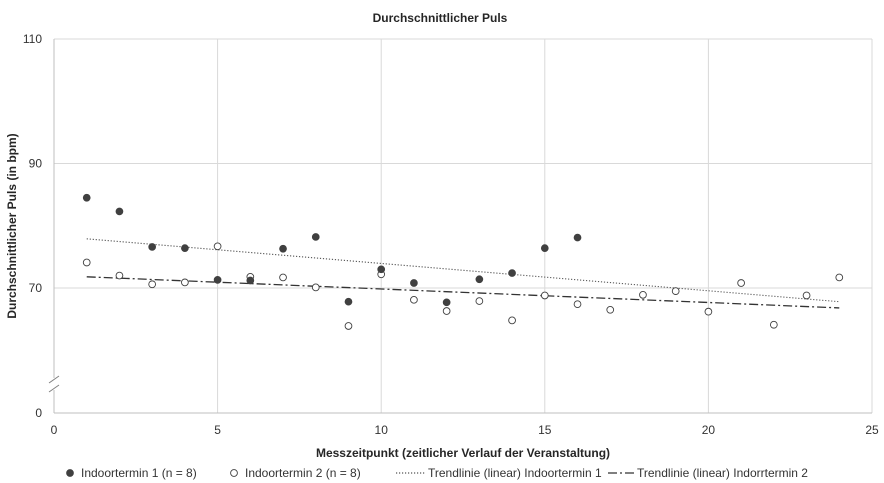  Describe the element at coordinates (722, 473) in the screenshot. I see `legend-label: Trendlinie (linear) Indorrtermin 2` at that location.